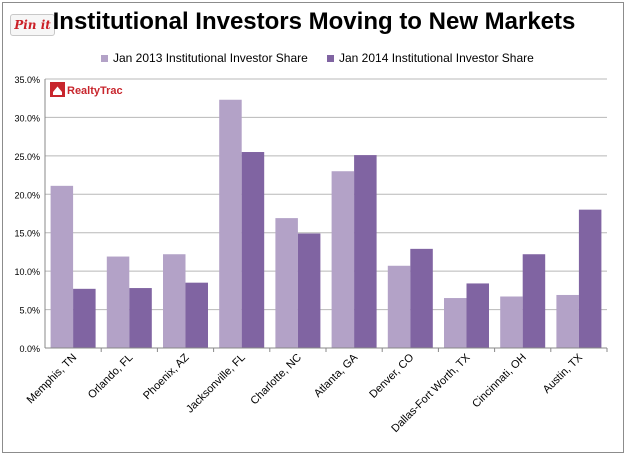 This screenshot has width=628, height=457. I want to click on y-tick-label: 30.0%, so click(27, 118).